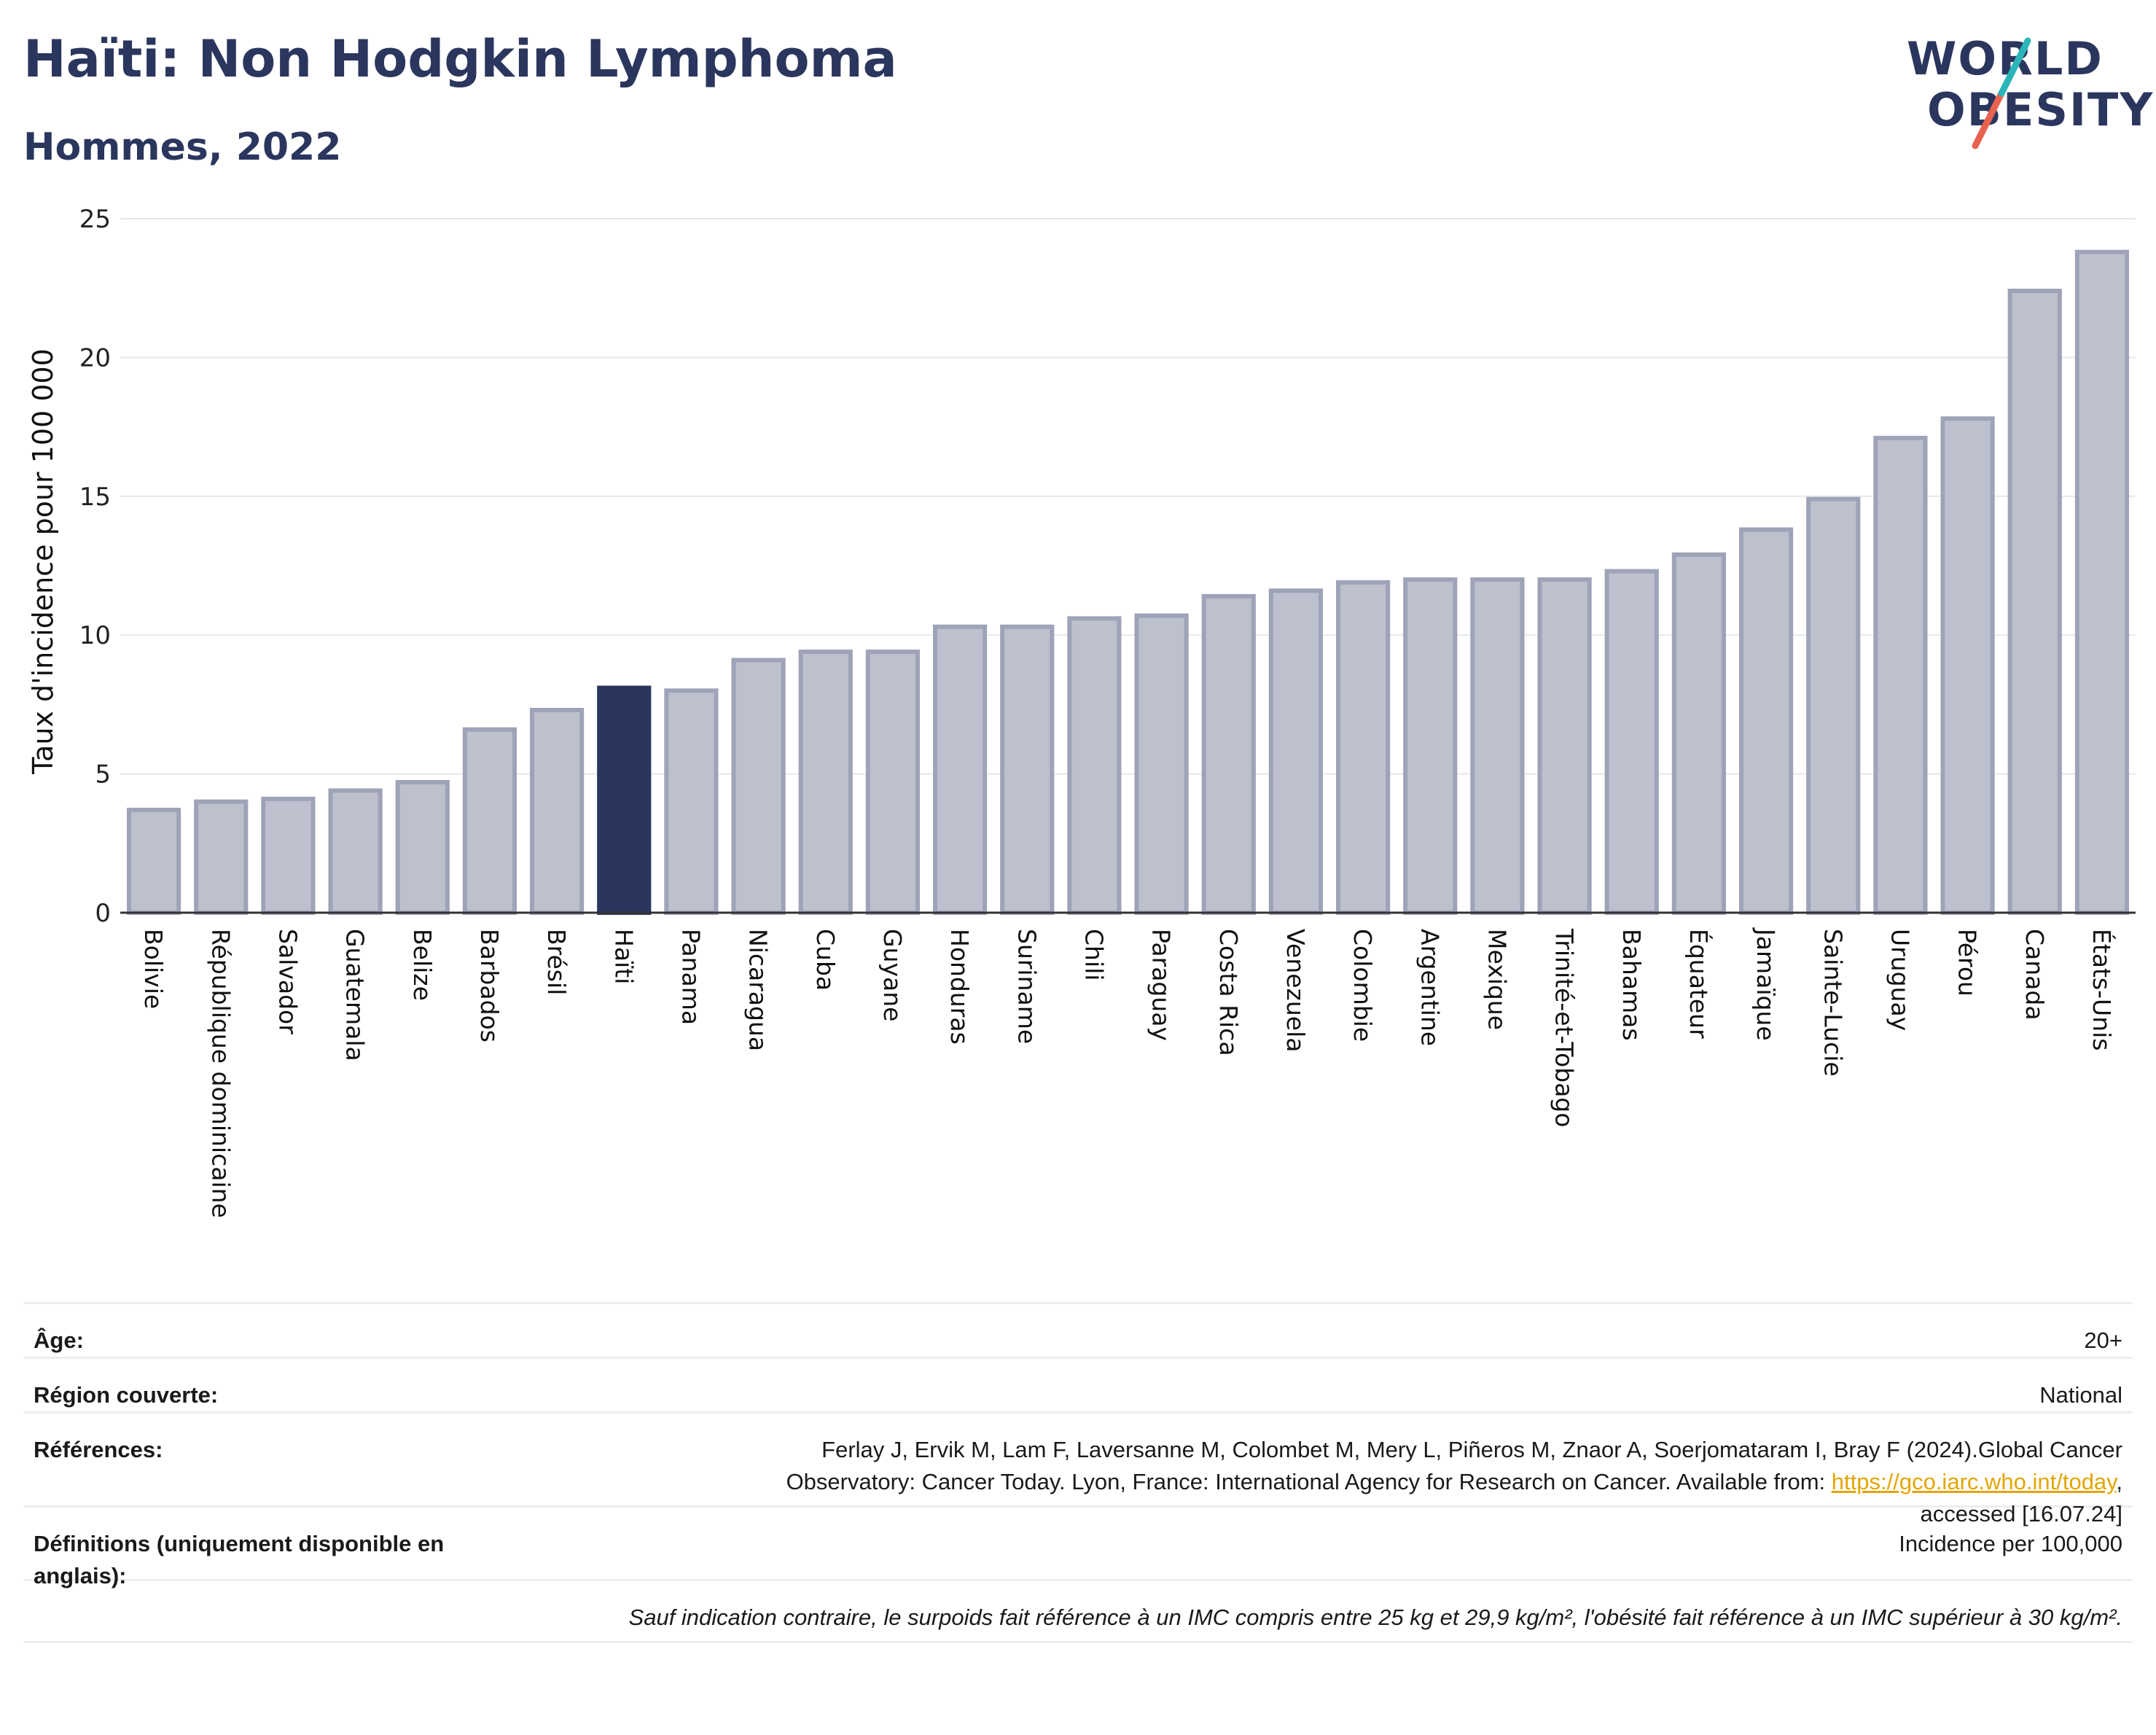  What do you see at coordinates (1632, 742) in the screenshot?
I see `bar-bahamas` at bounding box center [1632, 742].